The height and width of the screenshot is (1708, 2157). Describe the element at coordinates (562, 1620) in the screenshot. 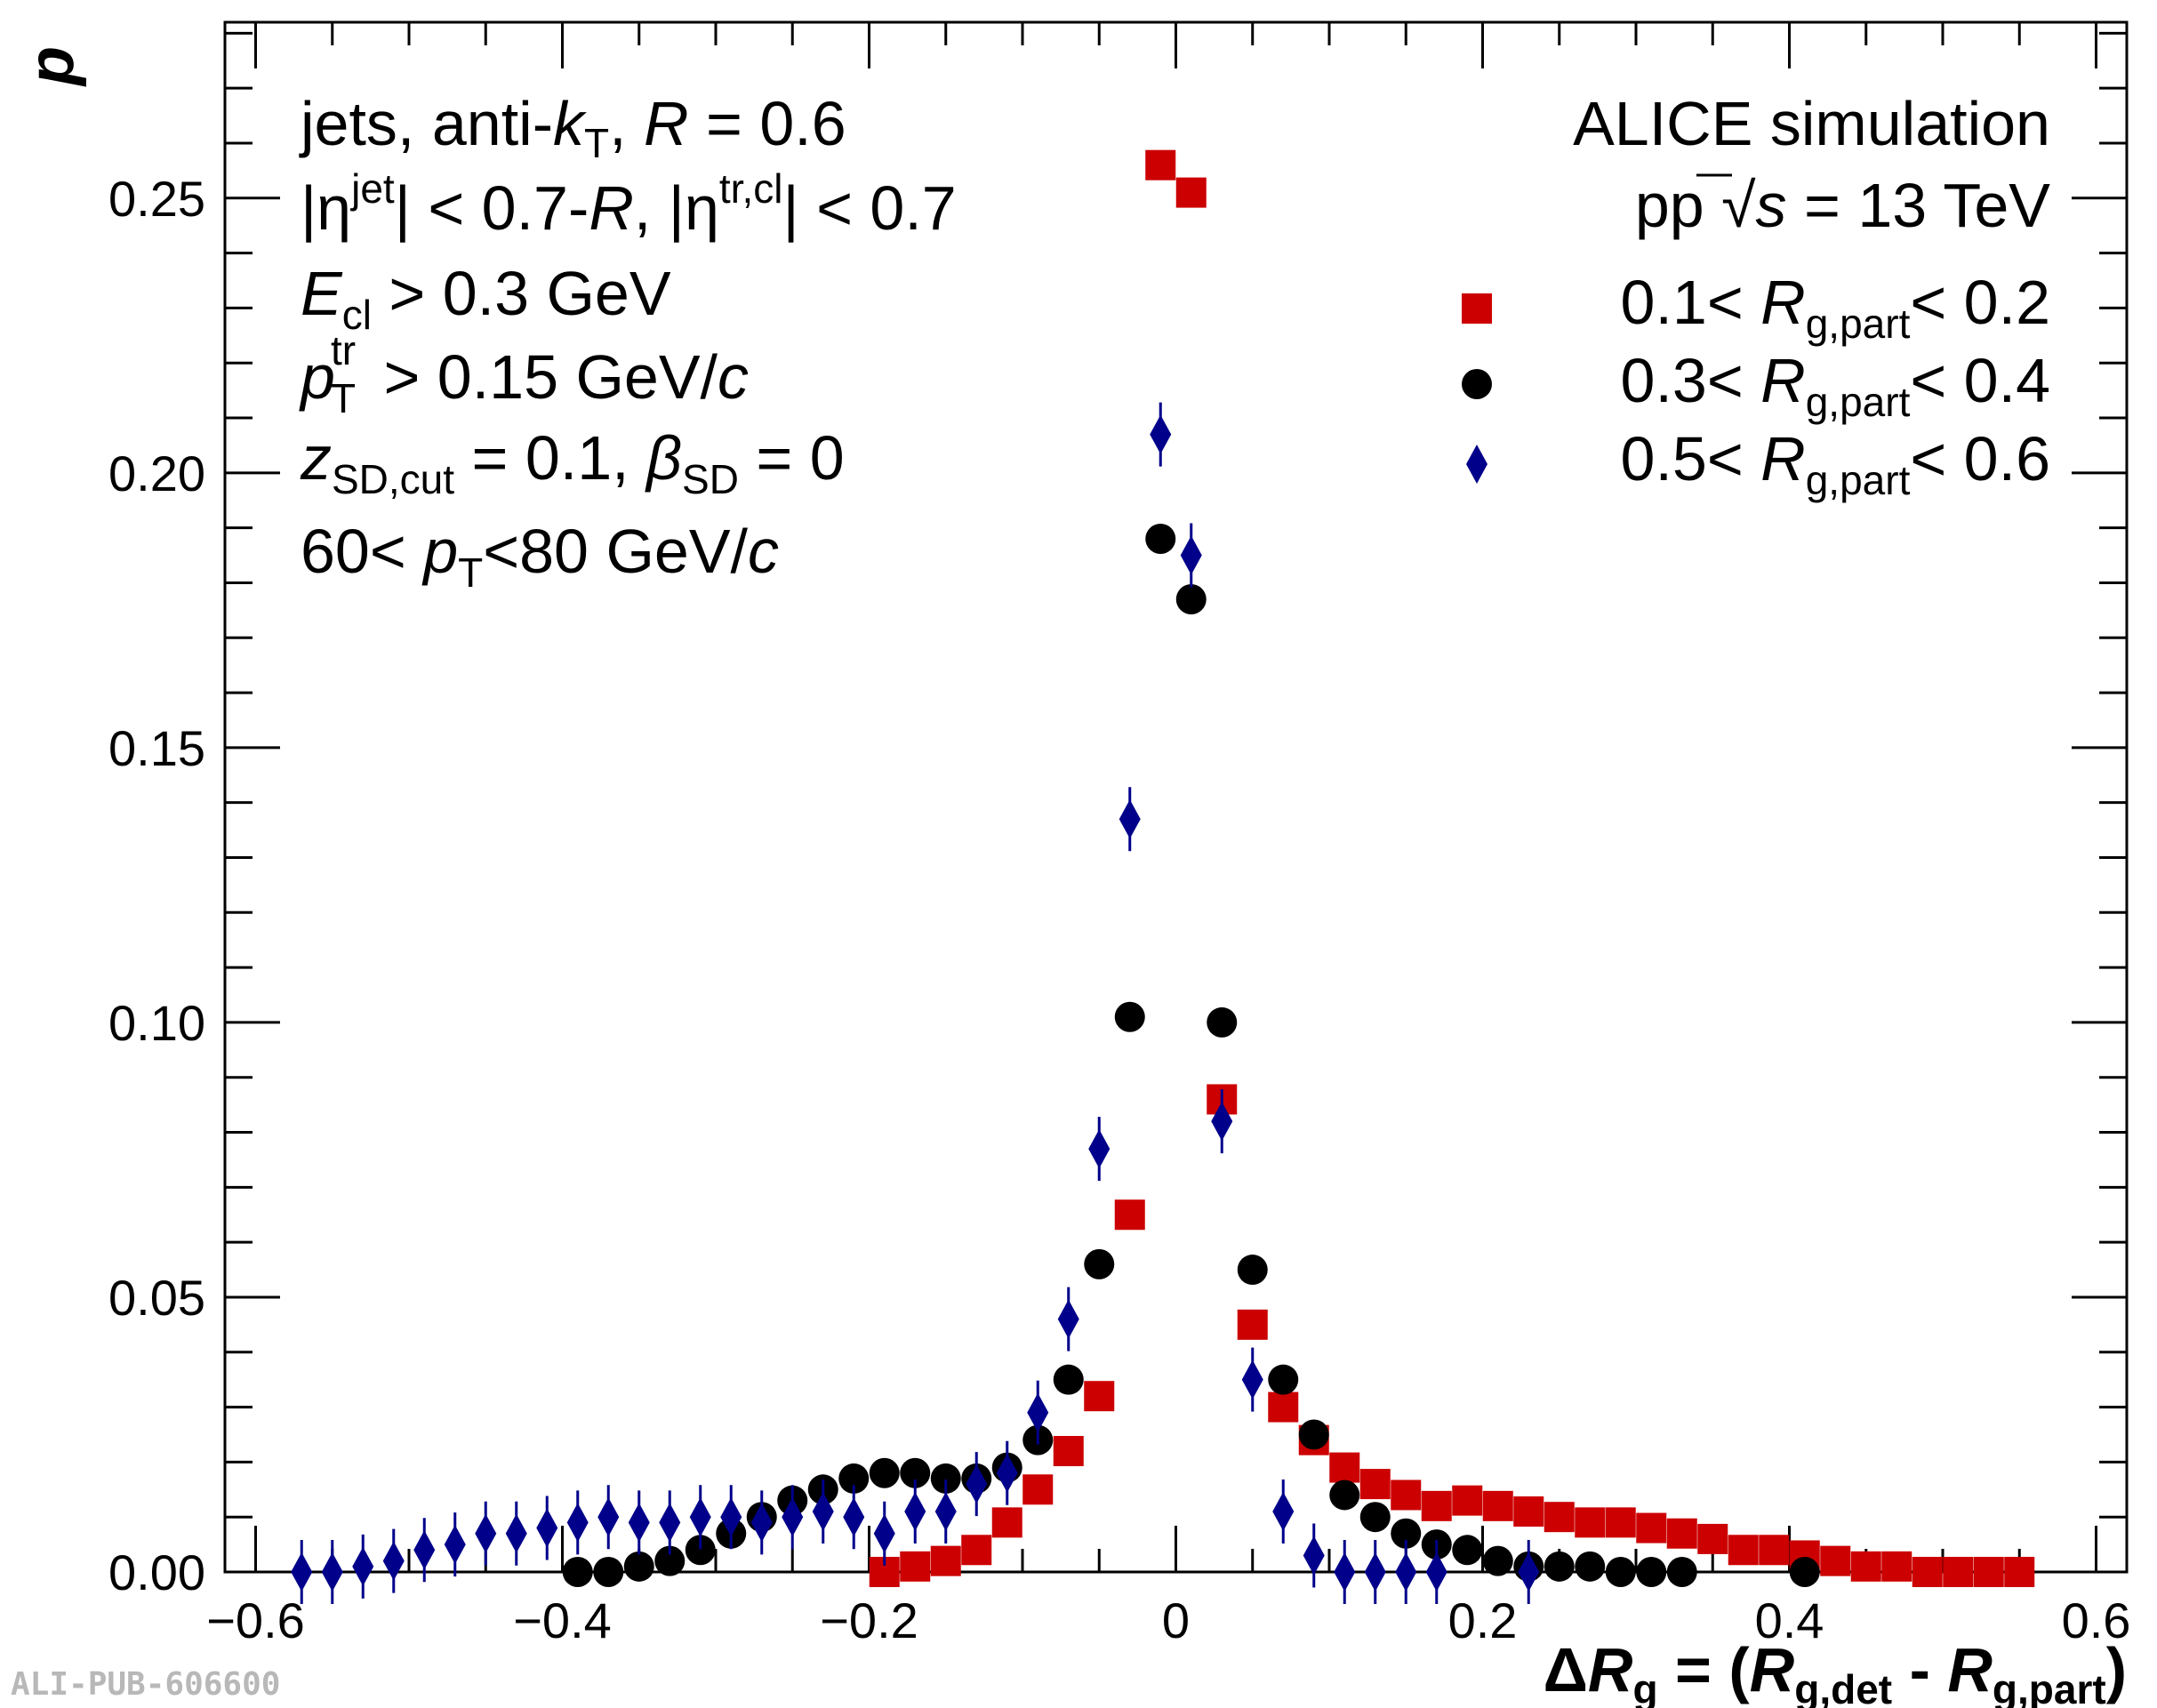

I see `x-tick-label: −0.4` at that location.